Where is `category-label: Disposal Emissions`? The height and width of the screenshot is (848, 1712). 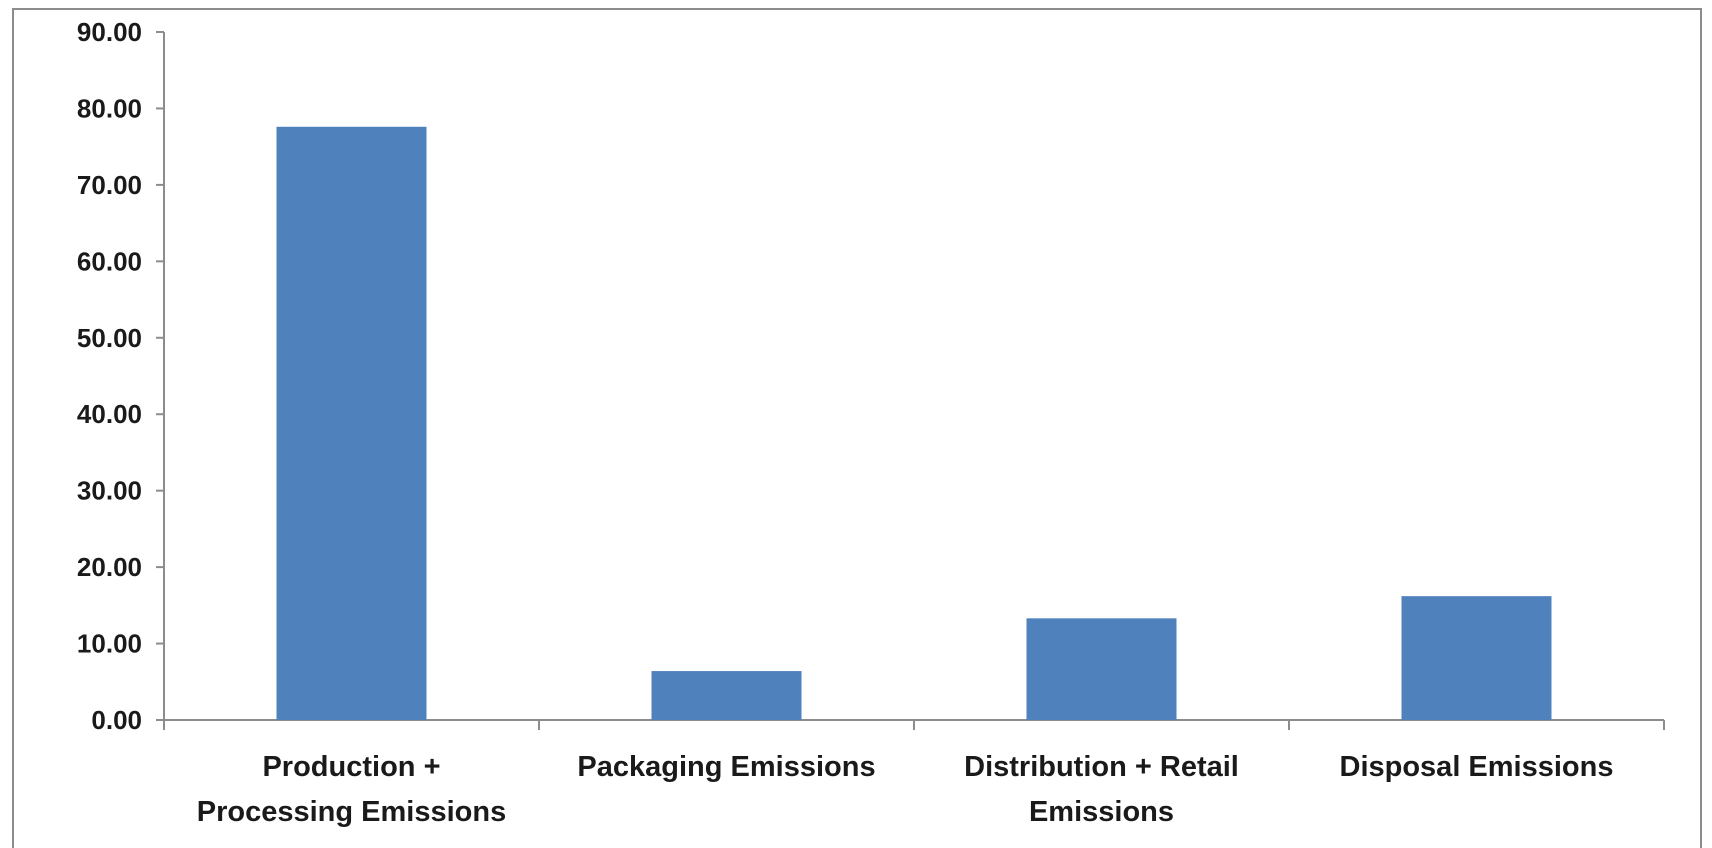 category-label: Disposal Emissions is located at coordinates (1477, 767).